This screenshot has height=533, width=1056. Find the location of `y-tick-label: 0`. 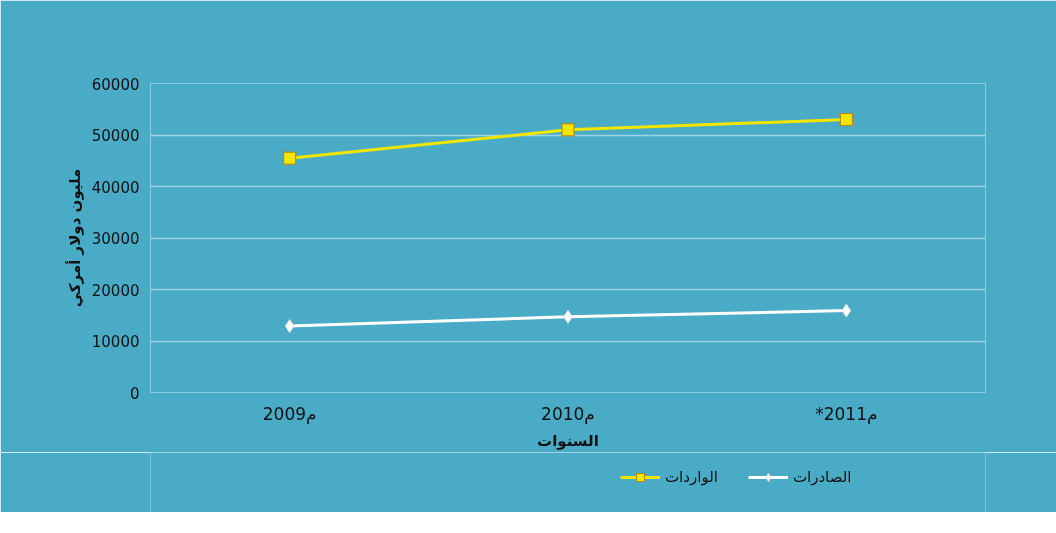

y-tick-label: 0 is located at coordinates (134, 393).